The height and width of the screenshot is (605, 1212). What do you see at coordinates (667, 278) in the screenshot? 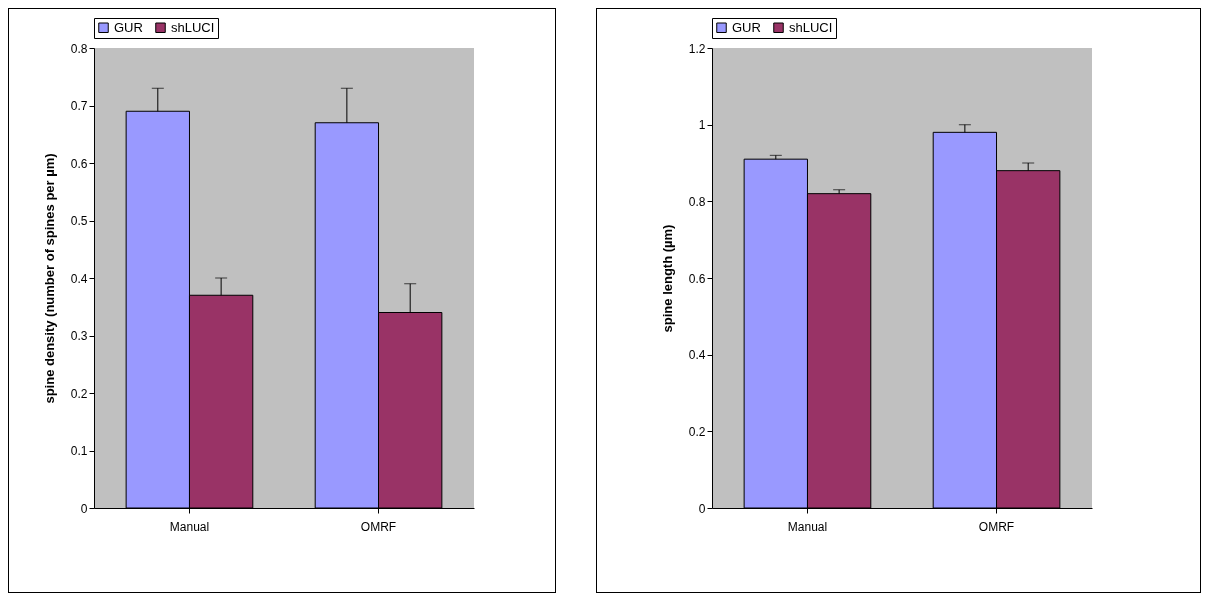
I see `y-axis-title: spine length (µm)` at bounding box center [667, 278].